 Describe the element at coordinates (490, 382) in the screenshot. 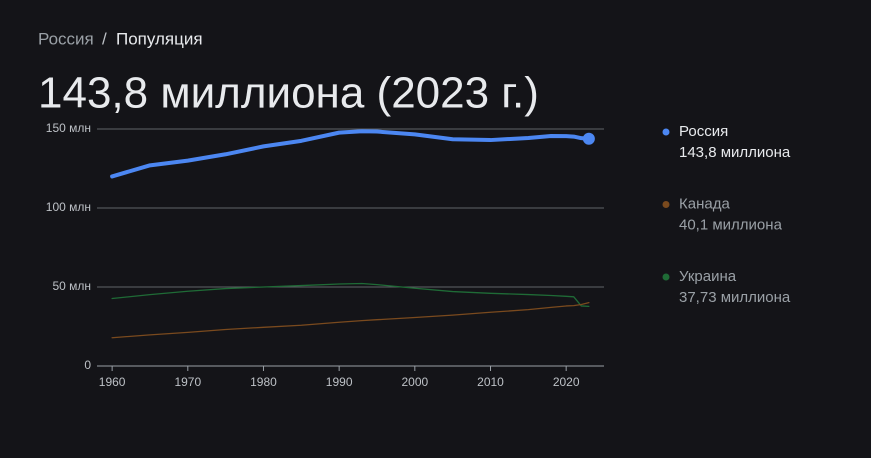

I see `x-tick-label: 2010` at that location.